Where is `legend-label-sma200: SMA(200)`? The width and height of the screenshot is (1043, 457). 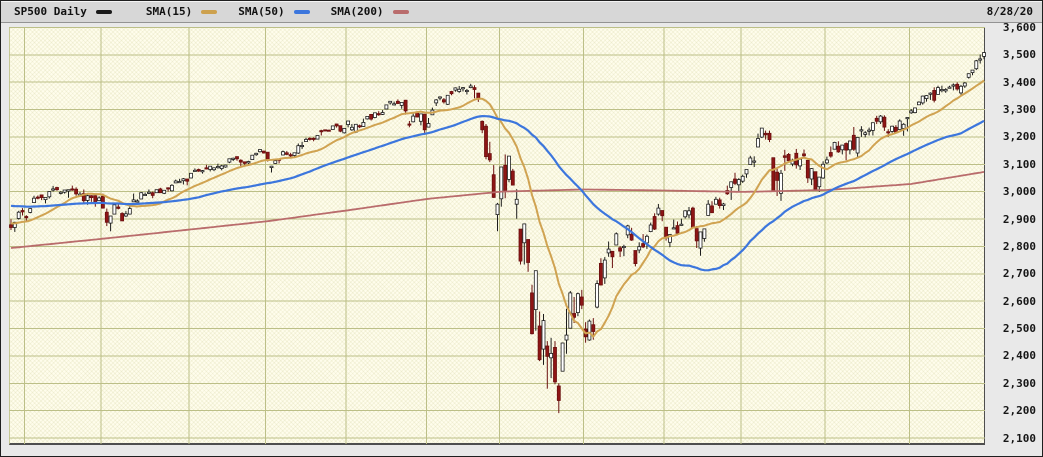 legend-label-sma200: SMA(200) is located at coordinates (357, 11).